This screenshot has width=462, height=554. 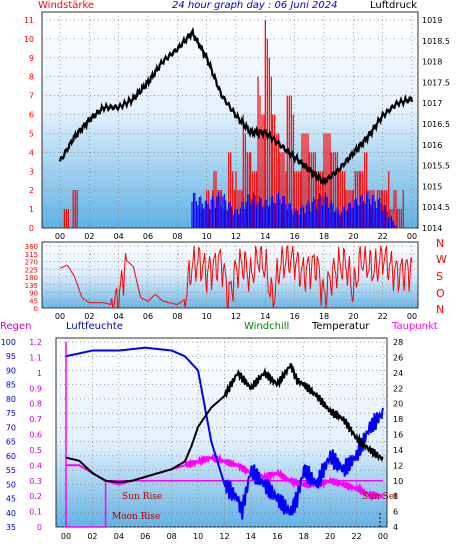 What do you see at coordinates (35, 357) in the screenshot?
I see `rain-axis-tick: 1.1` at bounding box center [35, 357].